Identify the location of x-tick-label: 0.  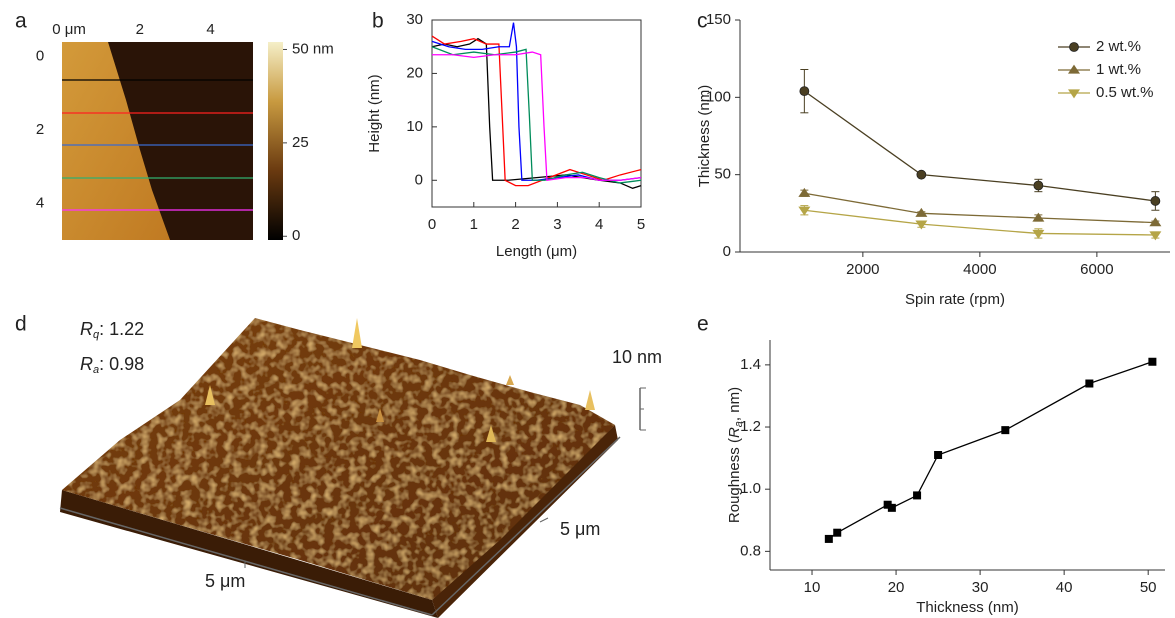
(432, 224).